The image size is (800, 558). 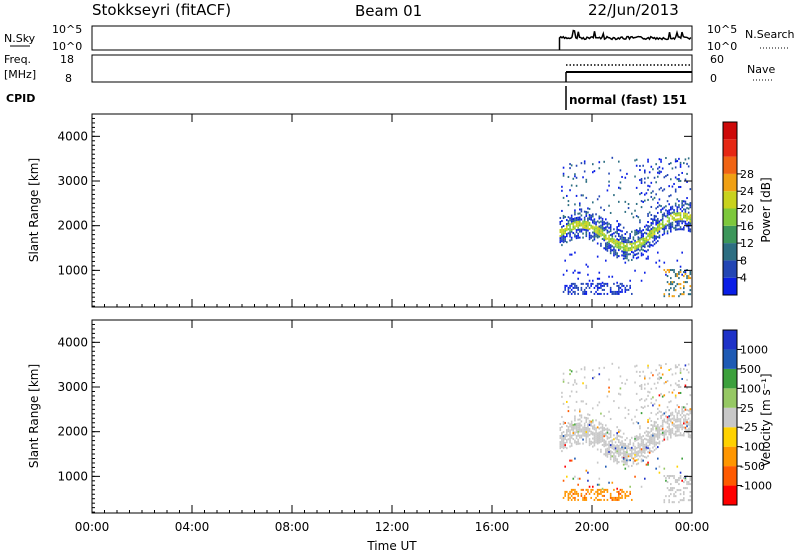 I want to click on y-tick-label: 2000, so click(x=72, y=226).